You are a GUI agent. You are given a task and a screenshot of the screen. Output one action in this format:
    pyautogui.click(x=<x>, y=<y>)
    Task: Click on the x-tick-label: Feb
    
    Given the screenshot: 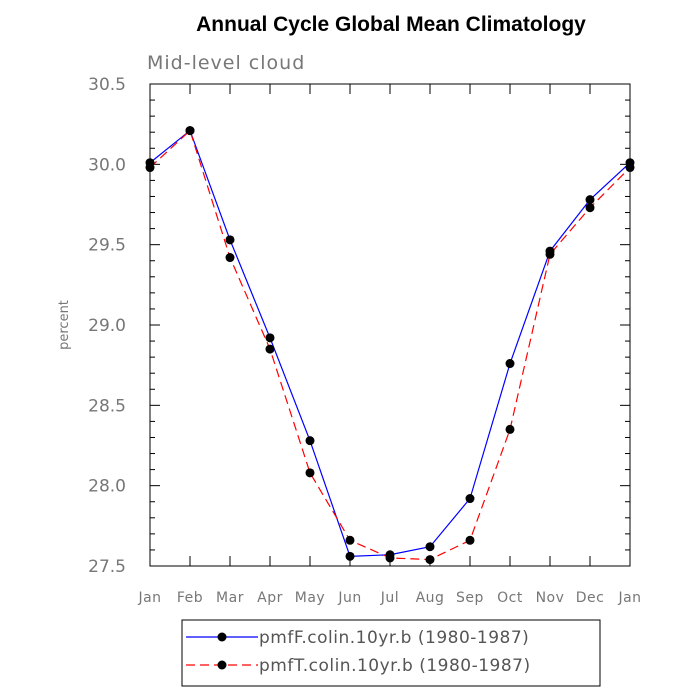 What is the action you would take?
    pyautogui.click(x=190, y=598)
    